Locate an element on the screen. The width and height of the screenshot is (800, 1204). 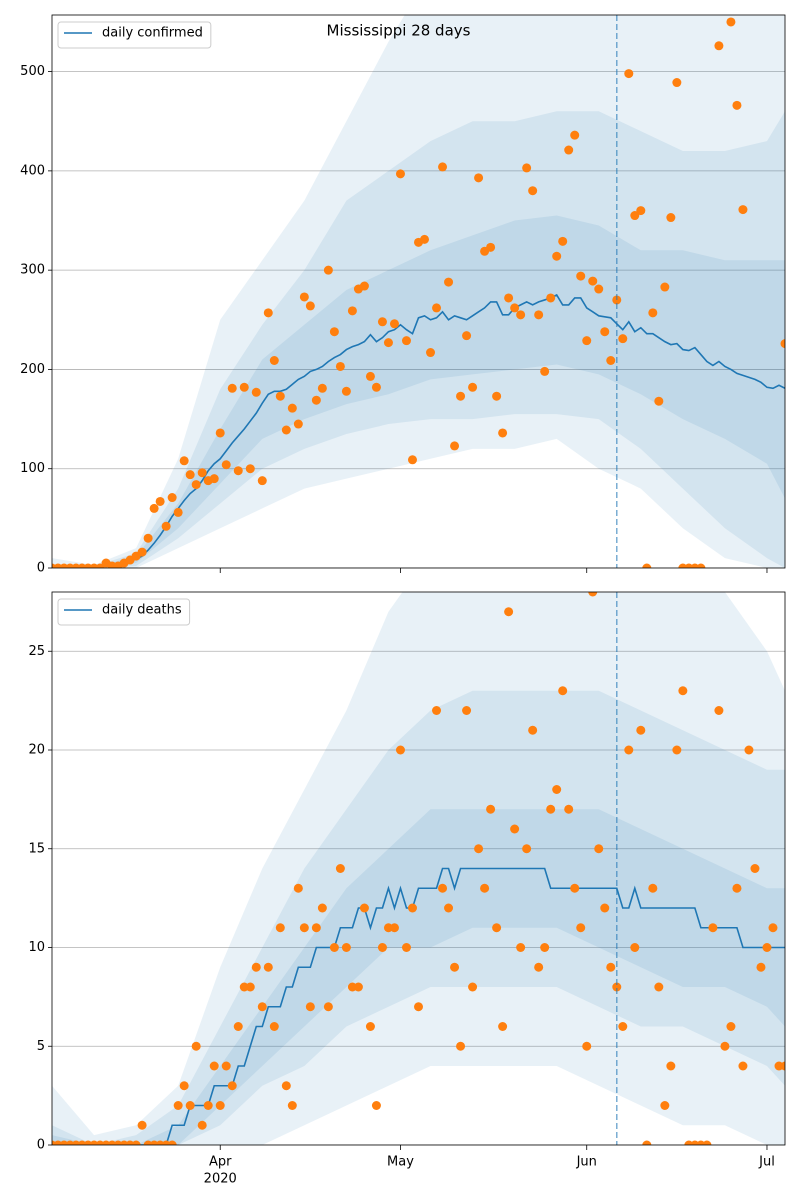
x-tick-label: Jul is located at coordinates (766, 1162).